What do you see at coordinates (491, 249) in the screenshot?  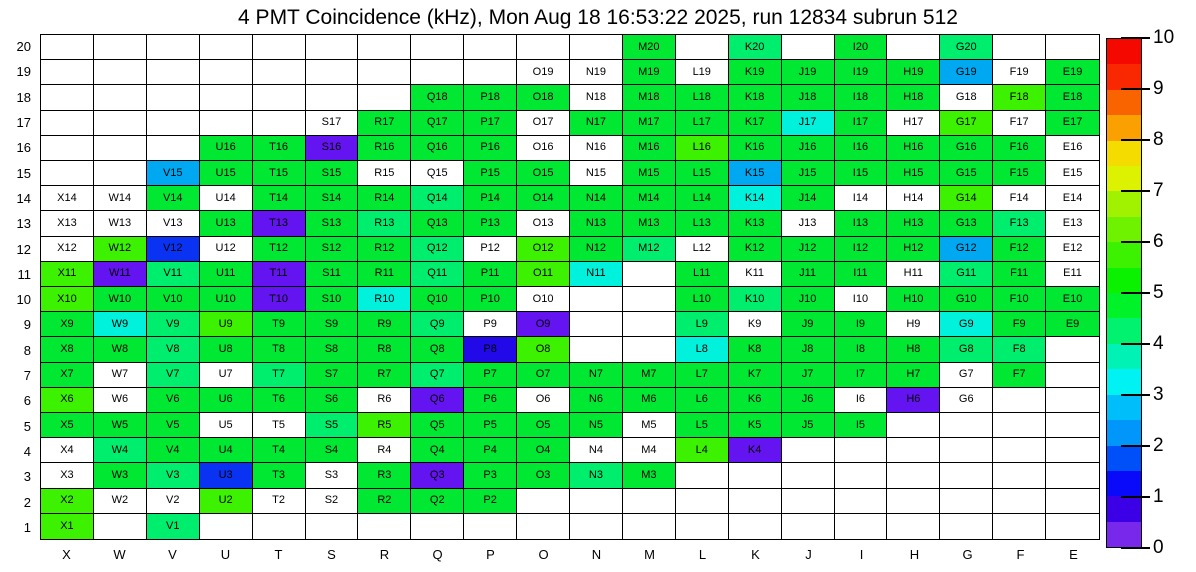 I see `heatmap-cell: P12` at bounding box center [491, 249].